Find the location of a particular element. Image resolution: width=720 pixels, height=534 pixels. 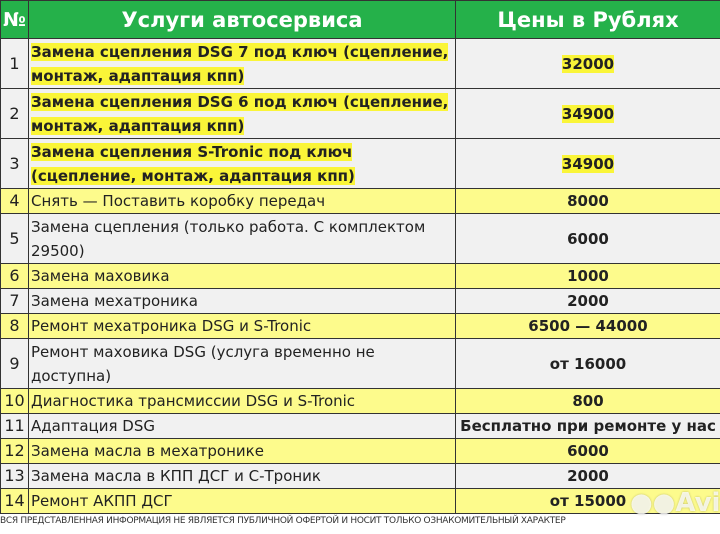

price-cell: 8000 is located at coordinates (587, 201).